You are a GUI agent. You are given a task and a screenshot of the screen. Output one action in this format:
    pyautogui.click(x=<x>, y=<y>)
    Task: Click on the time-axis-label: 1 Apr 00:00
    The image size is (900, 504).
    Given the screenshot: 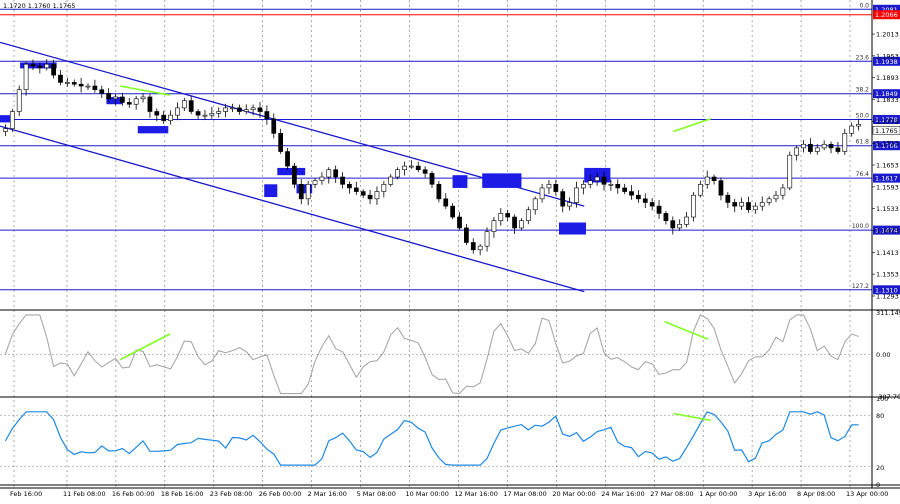 What is the action you would take?
    pyautogui.click(x=718, y=494)
    